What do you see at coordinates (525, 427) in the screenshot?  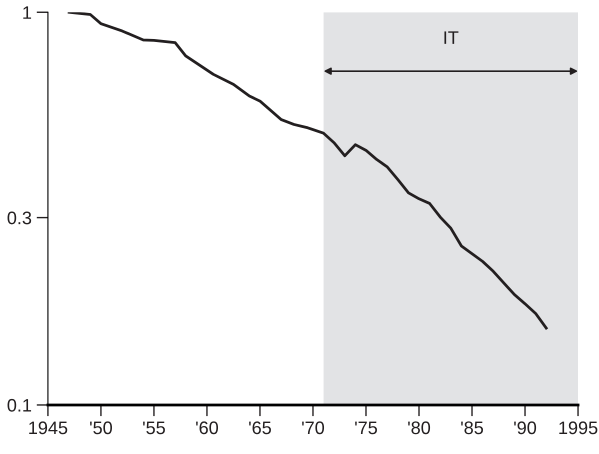 I see `x-tick-label: '90` at bounding box center [525, 427].